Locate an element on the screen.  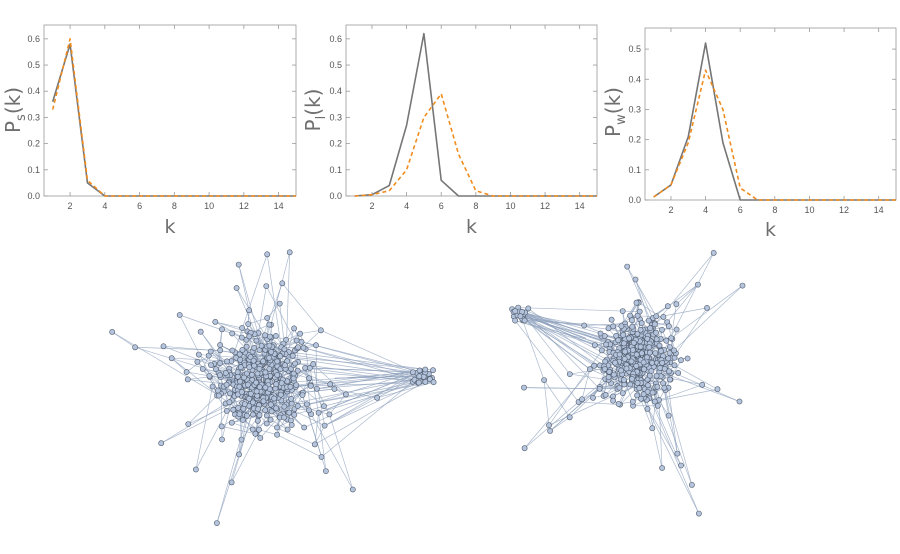
y-tick-label: 0.5 is located at coordinates (33, 65).